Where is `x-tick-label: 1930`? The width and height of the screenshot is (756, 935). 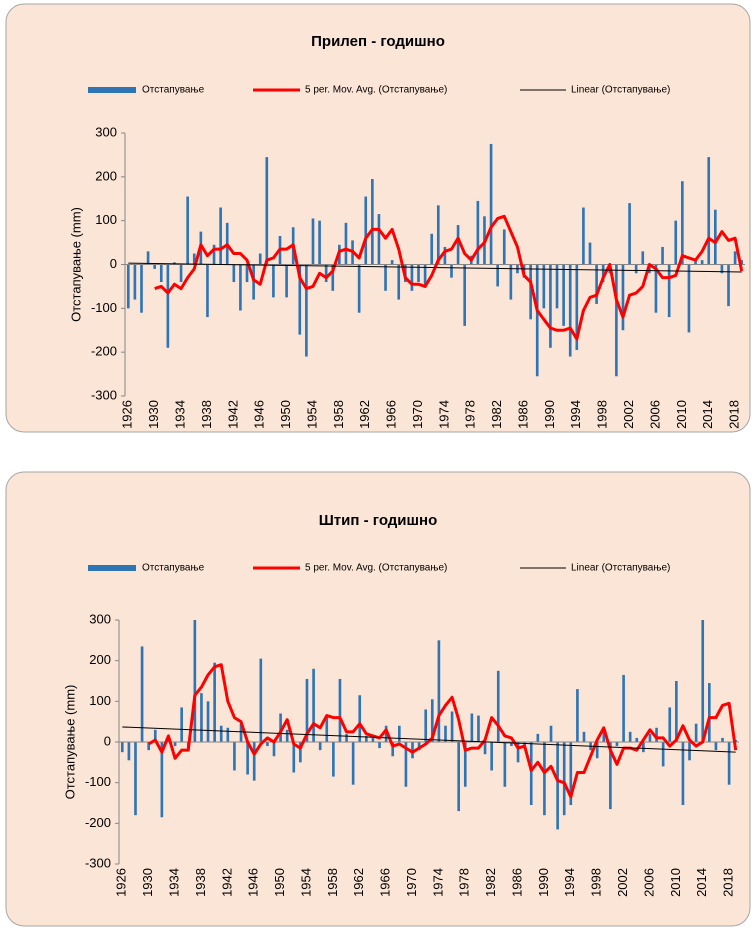 x-tick-label: 1930 is located at coordinates (147, 882).